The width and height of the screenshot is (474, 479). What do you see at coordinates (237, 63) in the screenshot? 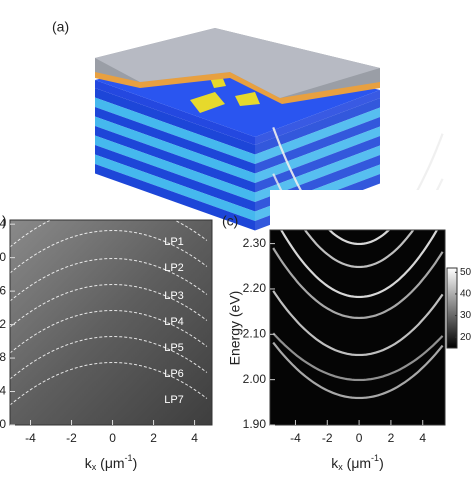
I see `cap-top` at bounding box center [237, 63].